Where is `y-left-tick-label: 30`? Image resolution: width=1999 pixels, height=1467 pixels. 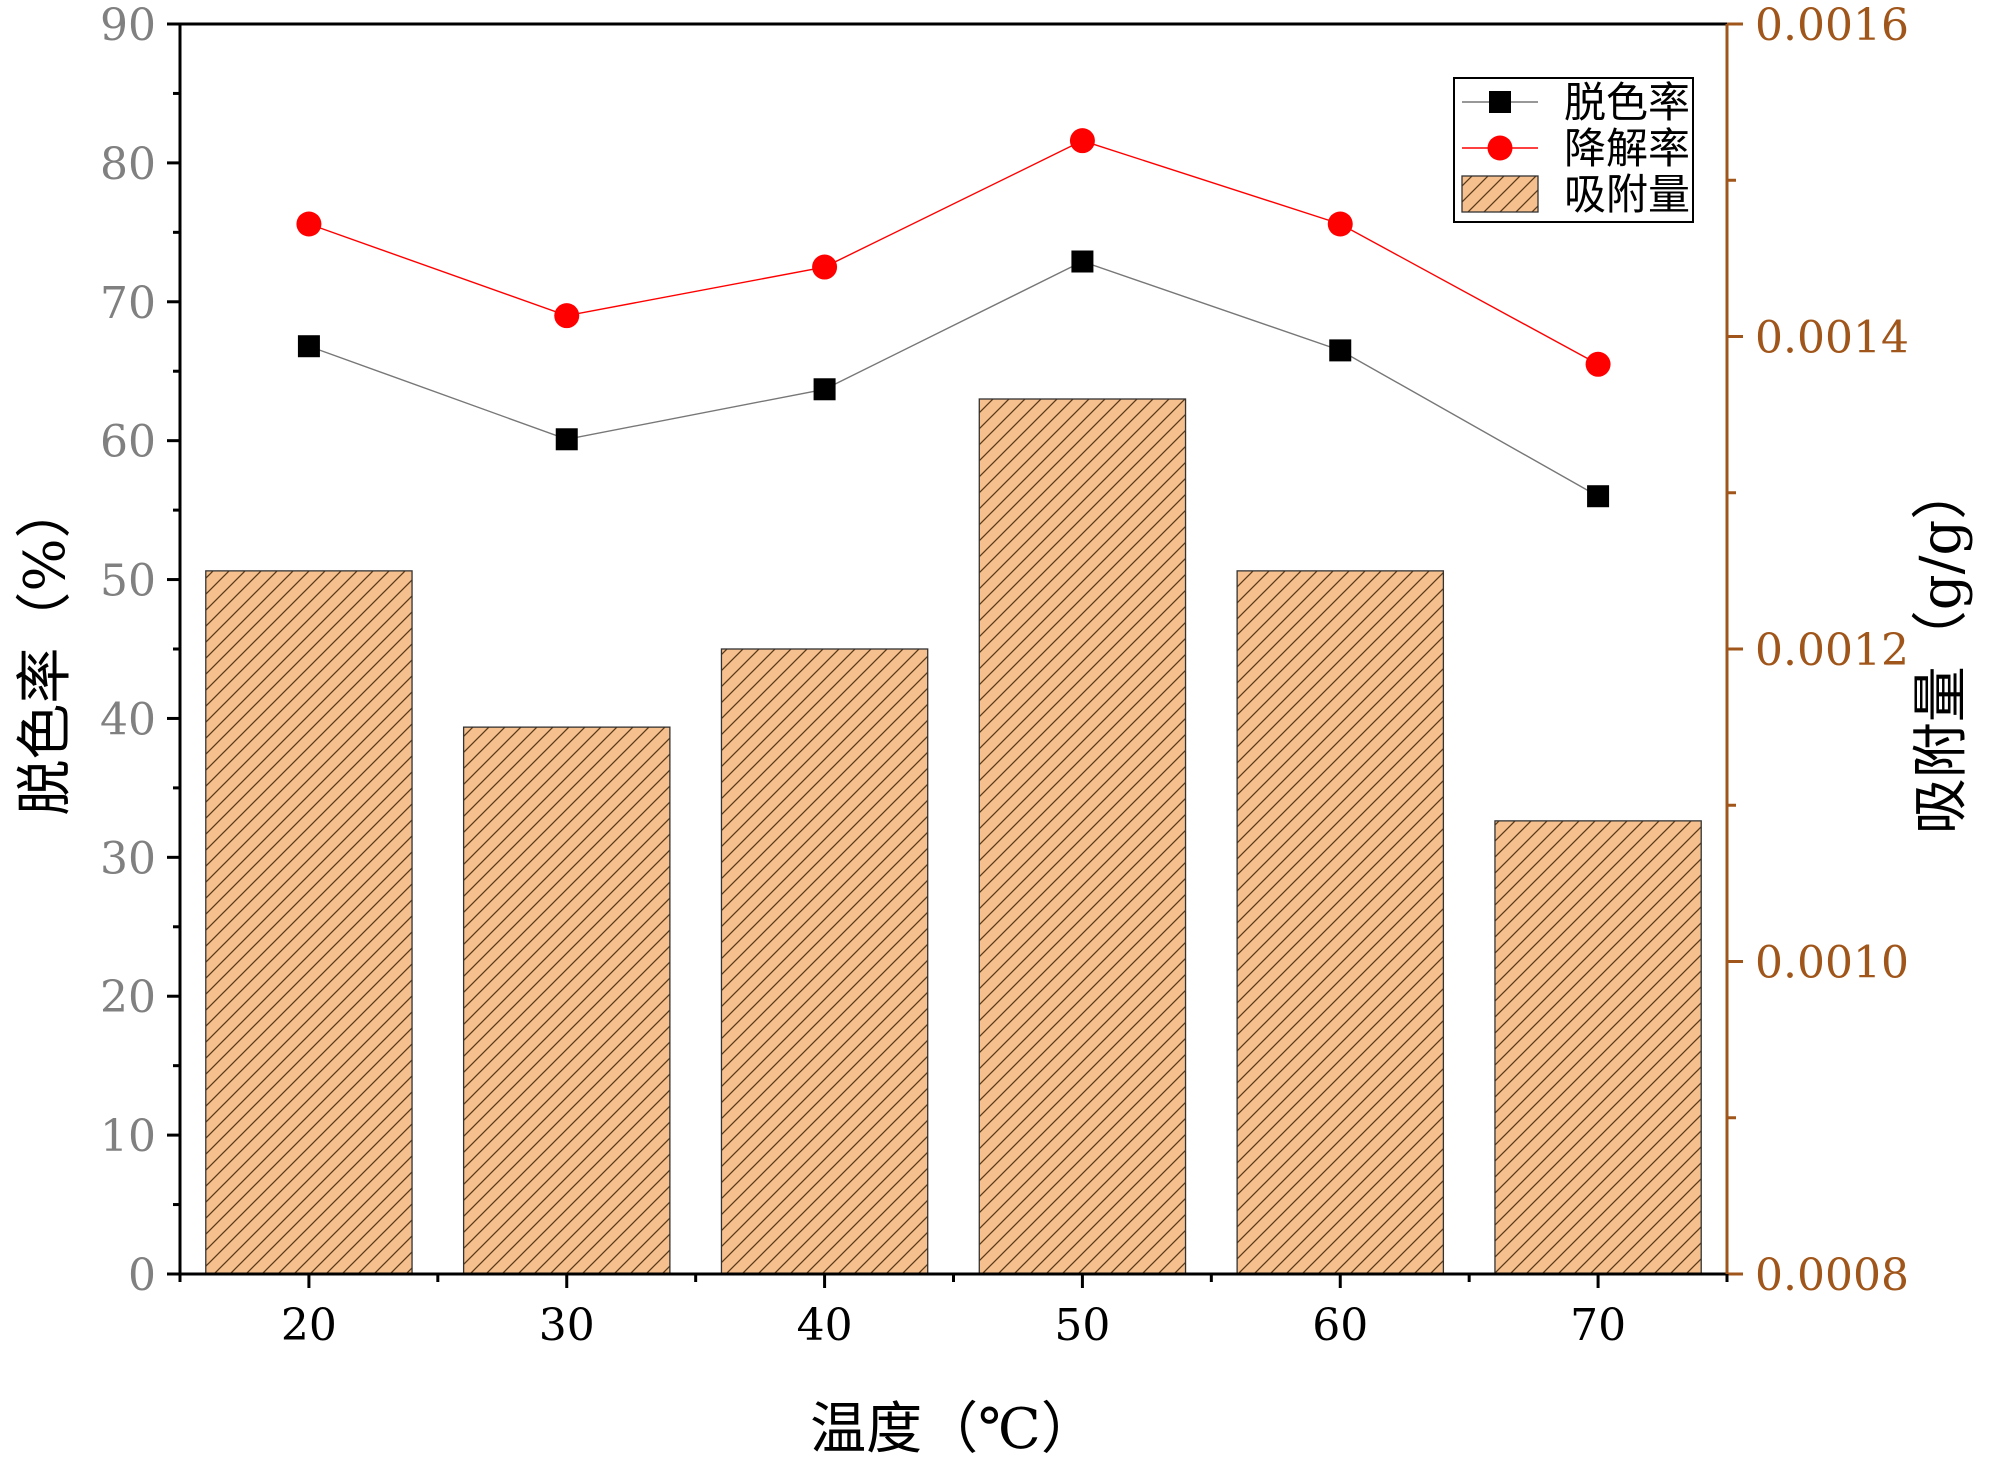 y-left-tick-label: 30 is located at coordinates (128, 858).